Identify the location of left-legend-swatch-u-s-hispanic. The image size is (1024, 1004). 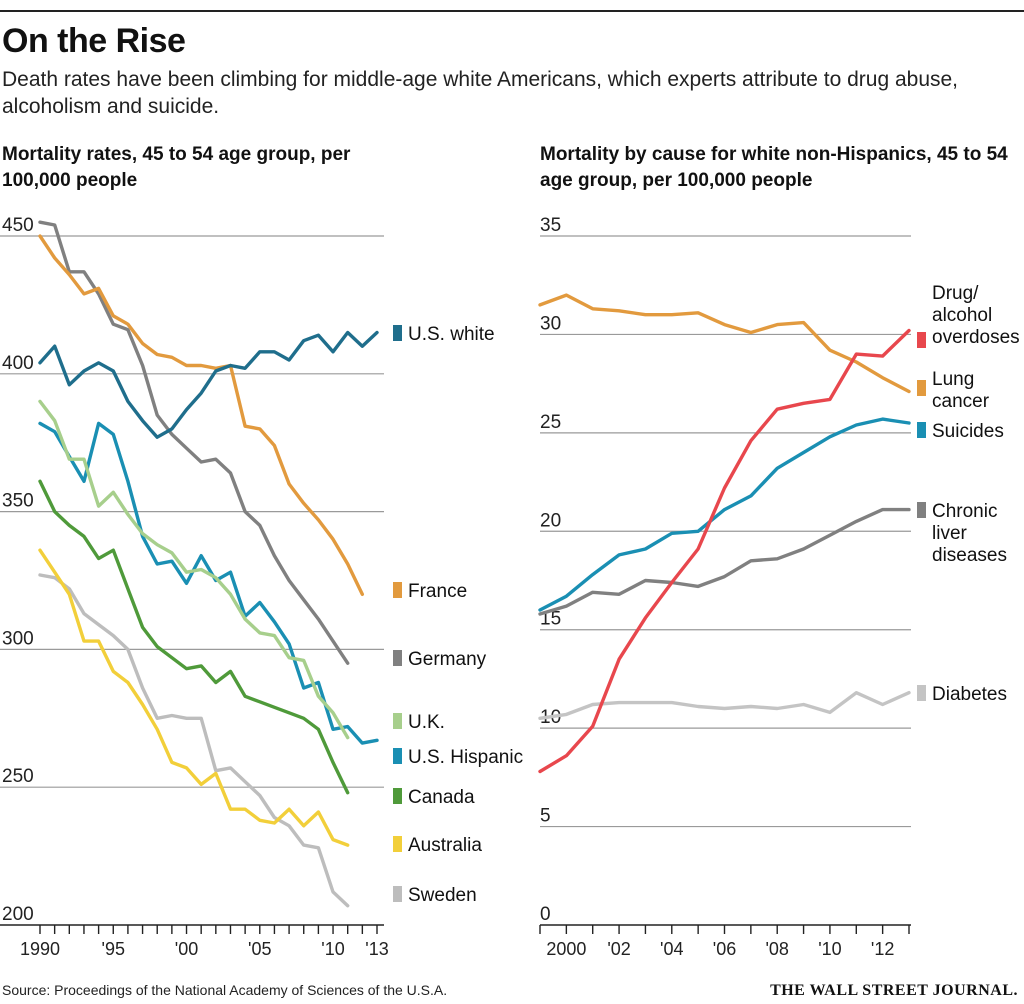
(397, 756).